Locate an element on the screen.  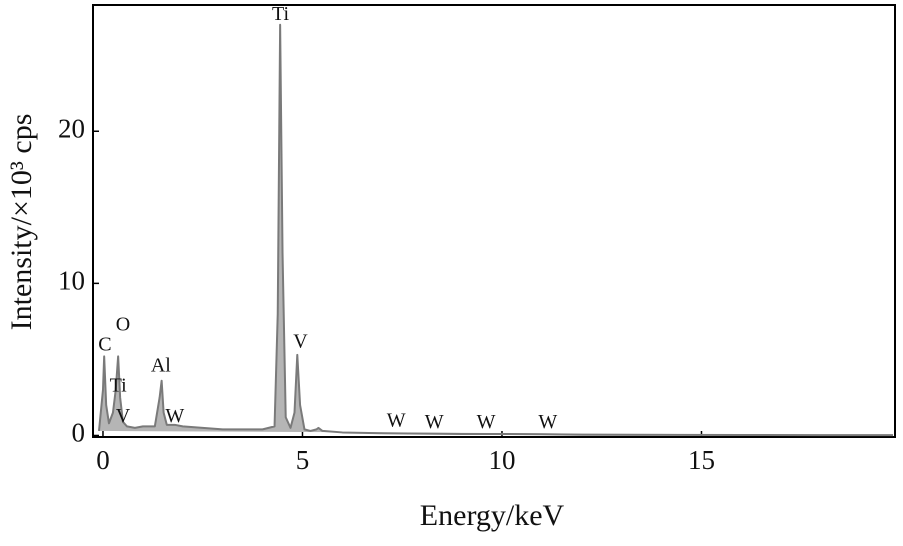
x-tick-label: 0 is located at coordinates (103, 460).